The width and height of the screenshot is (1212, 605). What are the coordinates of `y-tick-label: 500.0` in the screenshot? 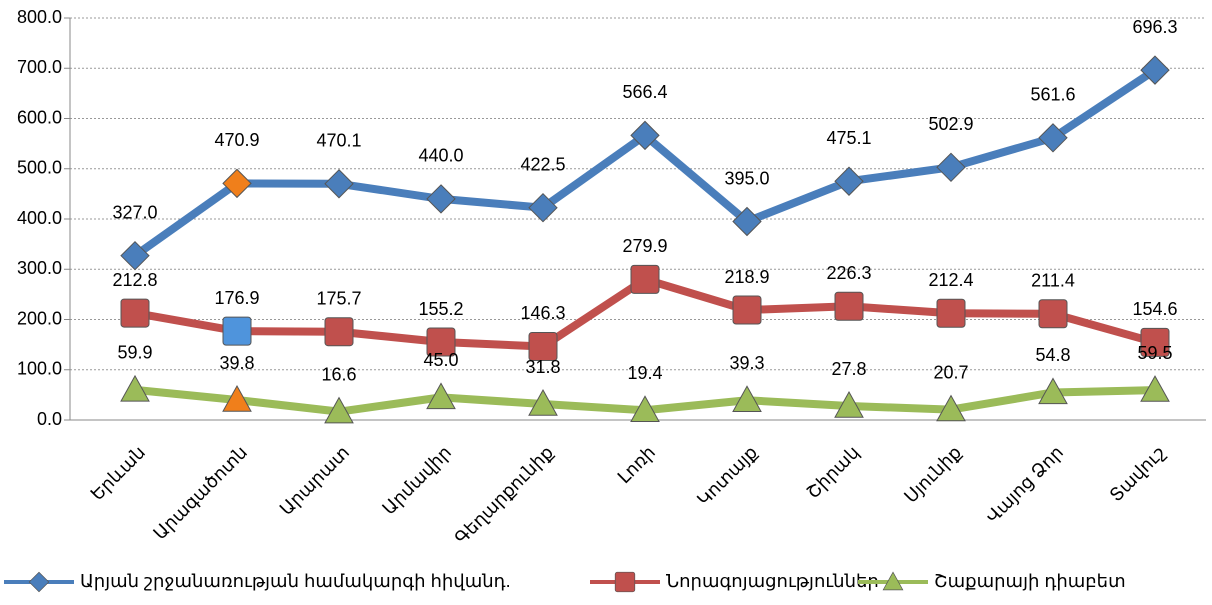 It's located at (39, 168).